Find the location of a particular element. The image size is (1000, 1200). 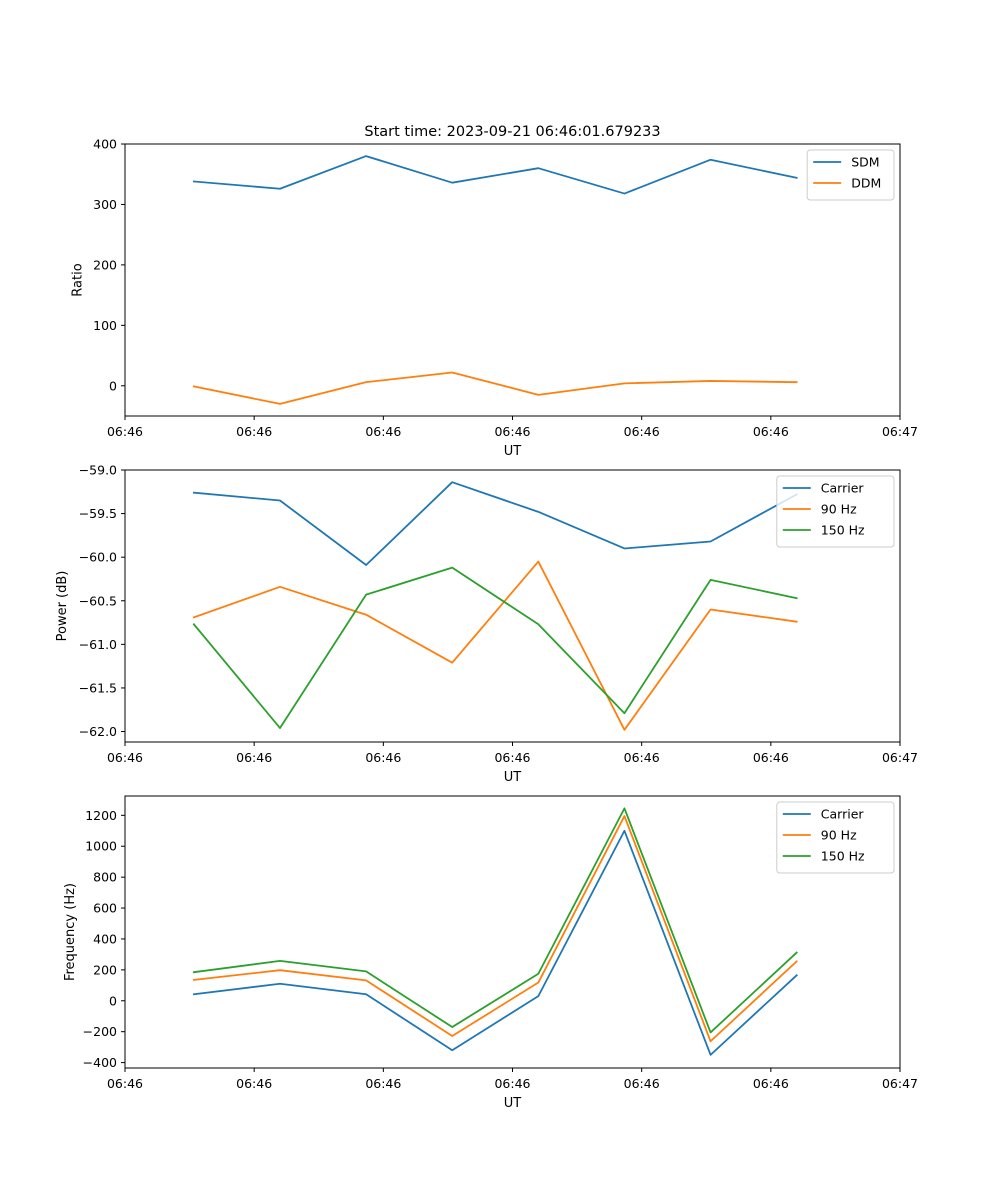

legend-label: SDM is located at coordinates (865, 162).